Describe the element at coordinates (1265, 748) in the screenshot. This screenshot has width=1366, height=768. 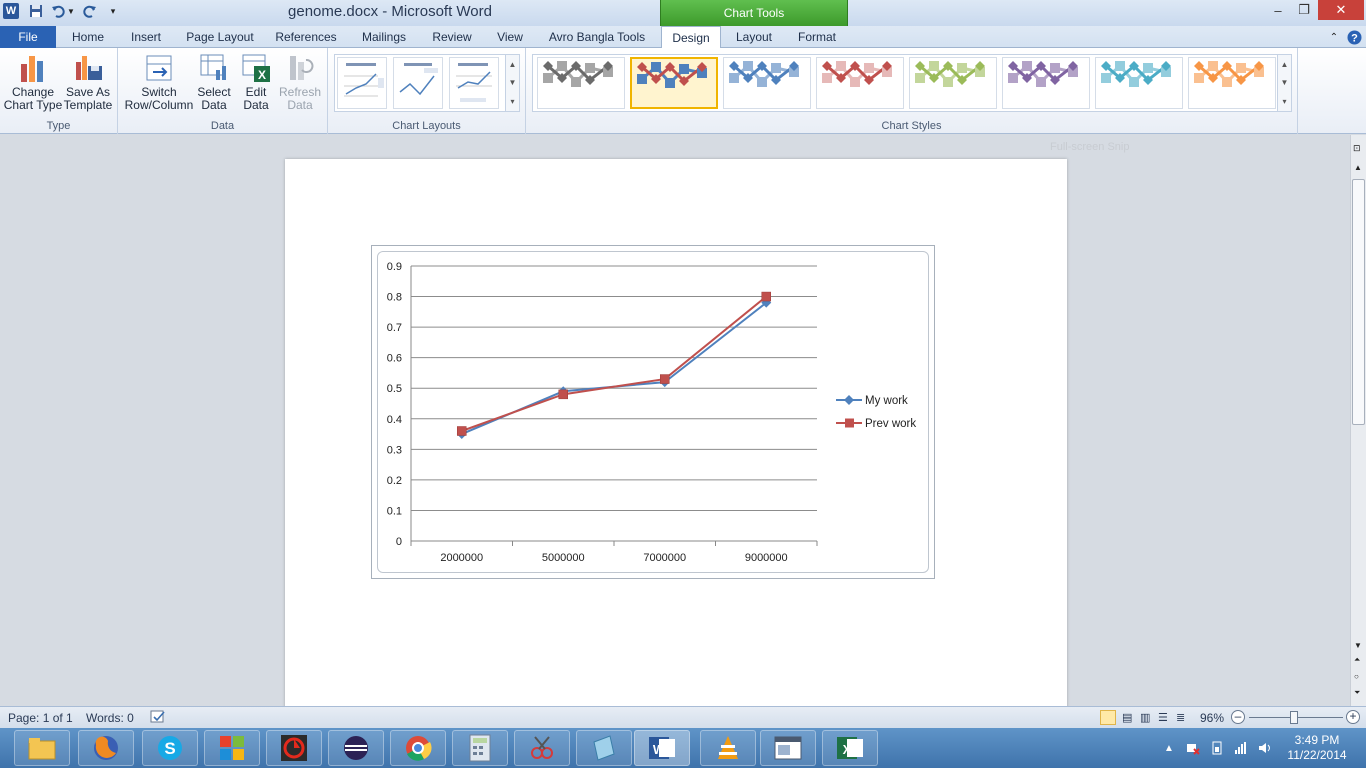
I see `volume-icon` at that location.